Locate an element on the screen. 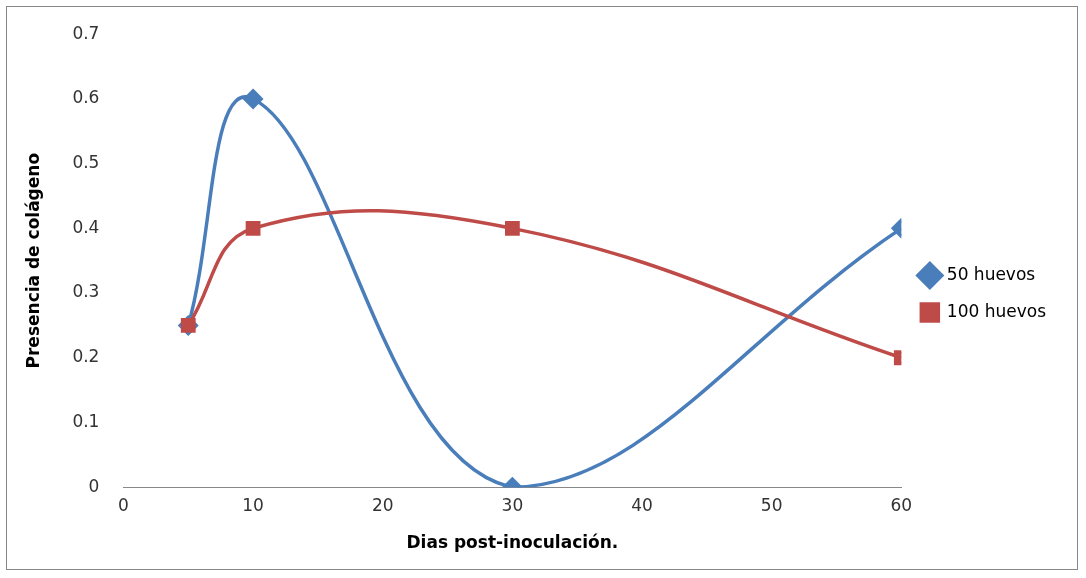 This screenshot has height=578, width=1086. y-tick-label: 0.7 is located at coordinates (86, 32).